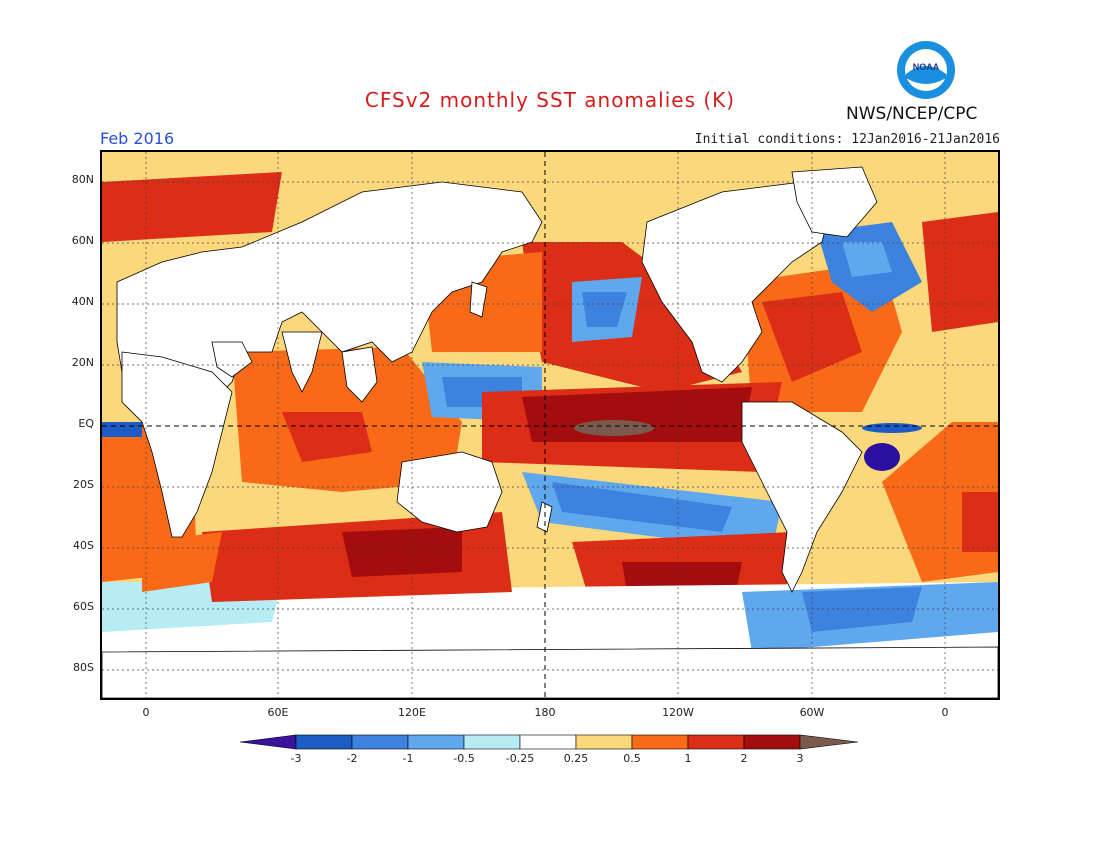  What do you see at coordinates (550, 100) in the screenshot?
I see `chart-title: CFSv2 monthly SST anomalies (K)` at bounding box center [550, 100].